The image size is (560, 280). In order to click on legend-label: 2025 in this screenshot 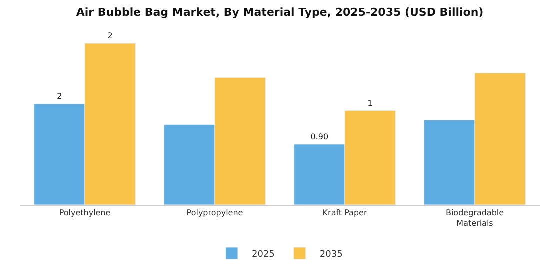, I will do `click(263, 255)`.